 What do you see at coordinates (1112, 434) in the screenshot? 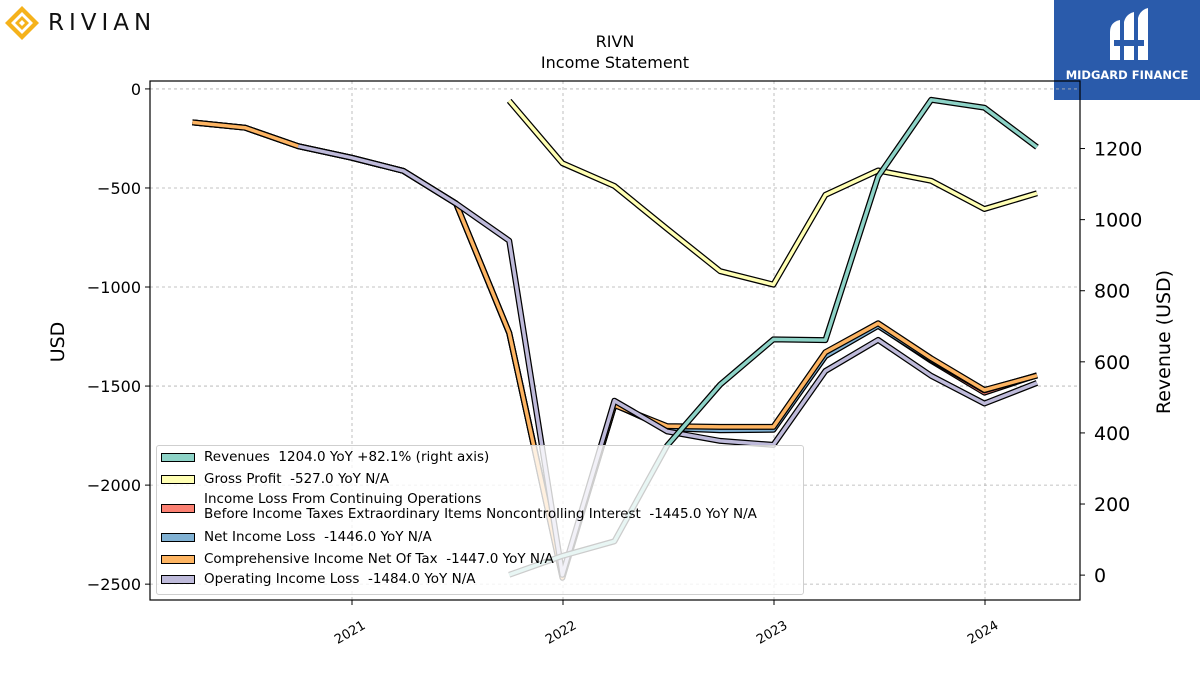
I see `y2-tick-label: 400` at bounding box center [1112, 434].